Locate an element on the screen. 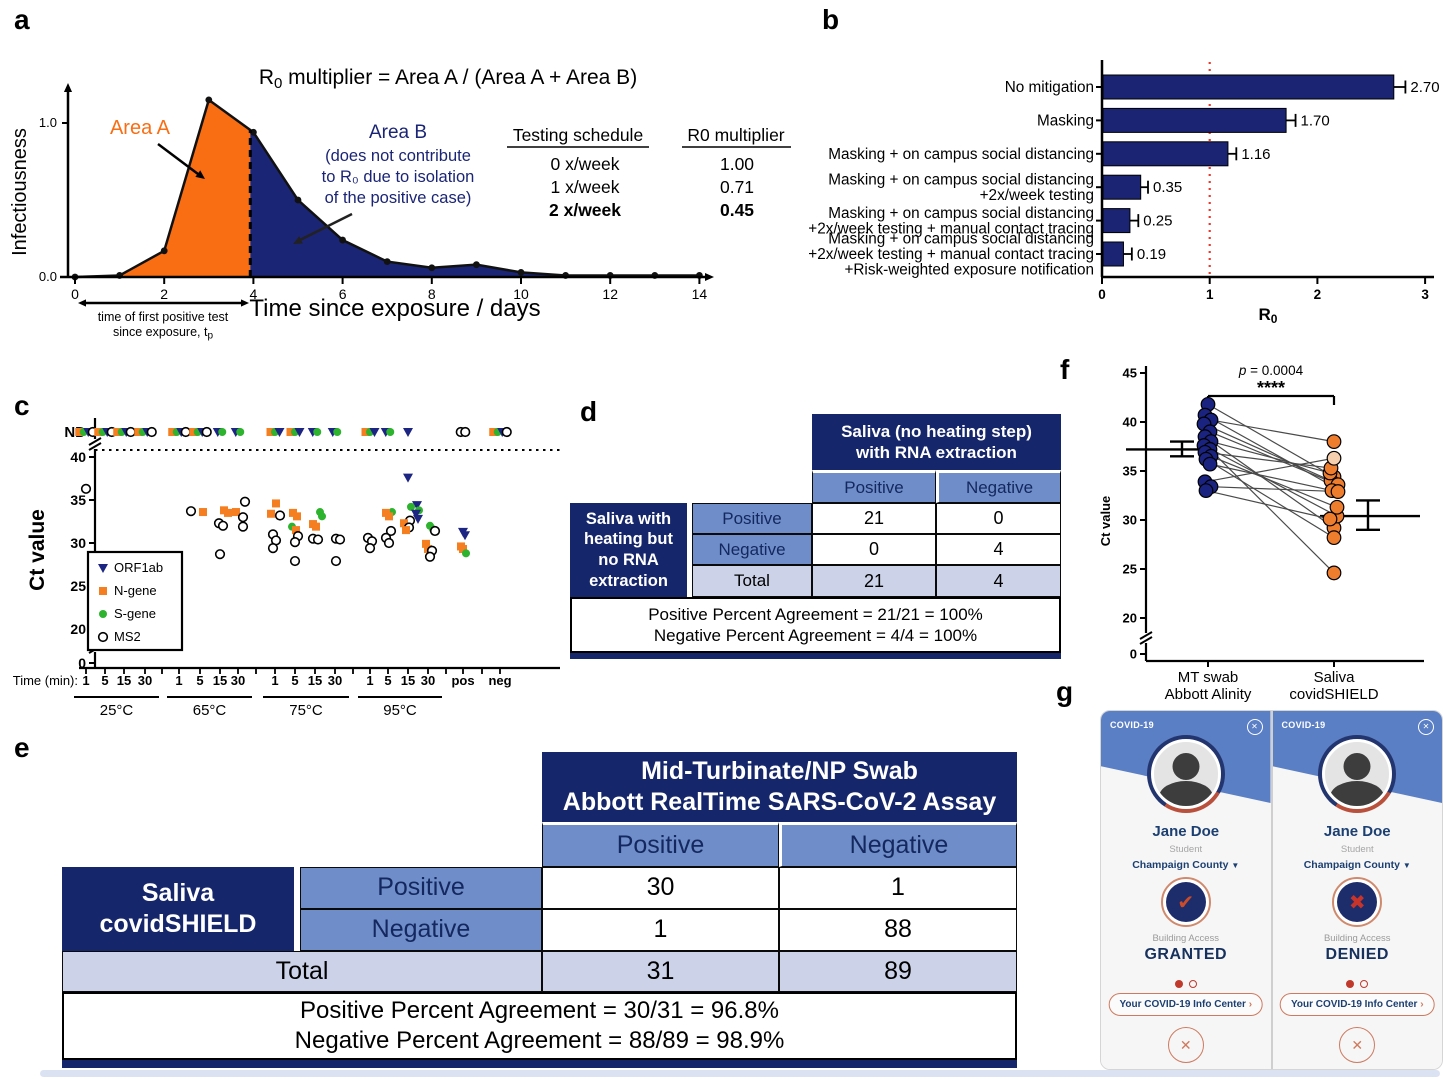  table-cell: 88 is located at coordinates (898, 930).